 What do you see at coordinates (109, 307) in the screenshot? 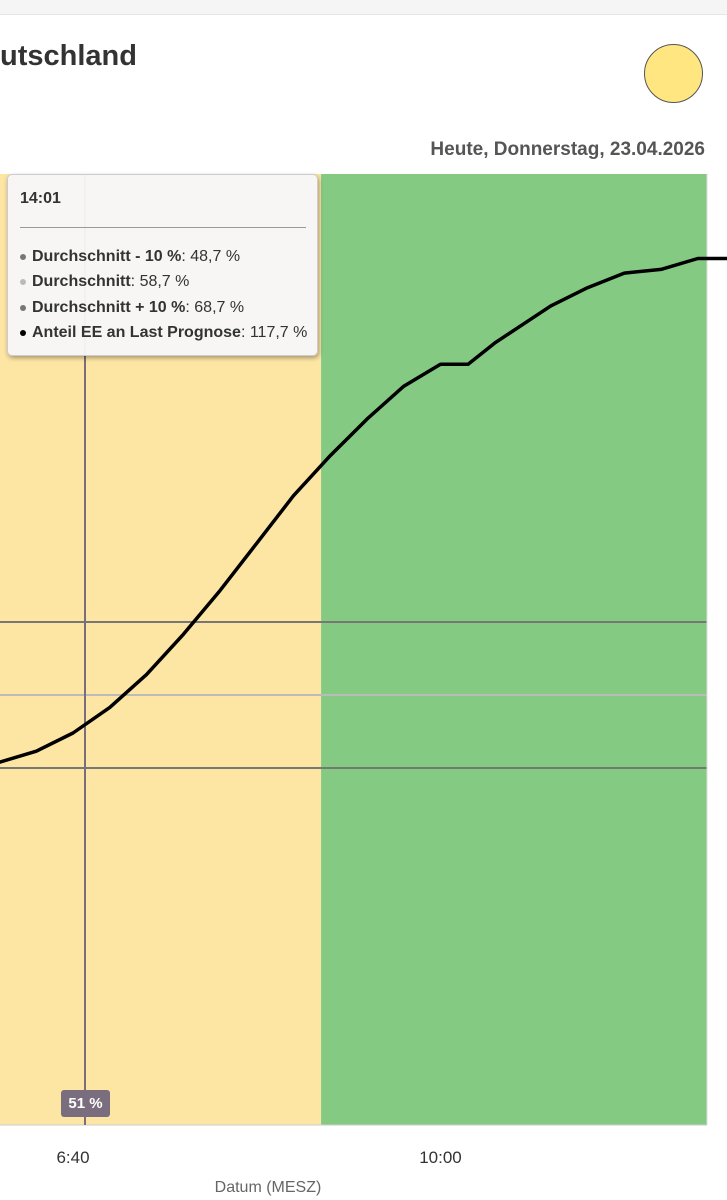
I see `tooltip-series-name: Durchschnitt + 10 %` at bounding box center [109, 307].